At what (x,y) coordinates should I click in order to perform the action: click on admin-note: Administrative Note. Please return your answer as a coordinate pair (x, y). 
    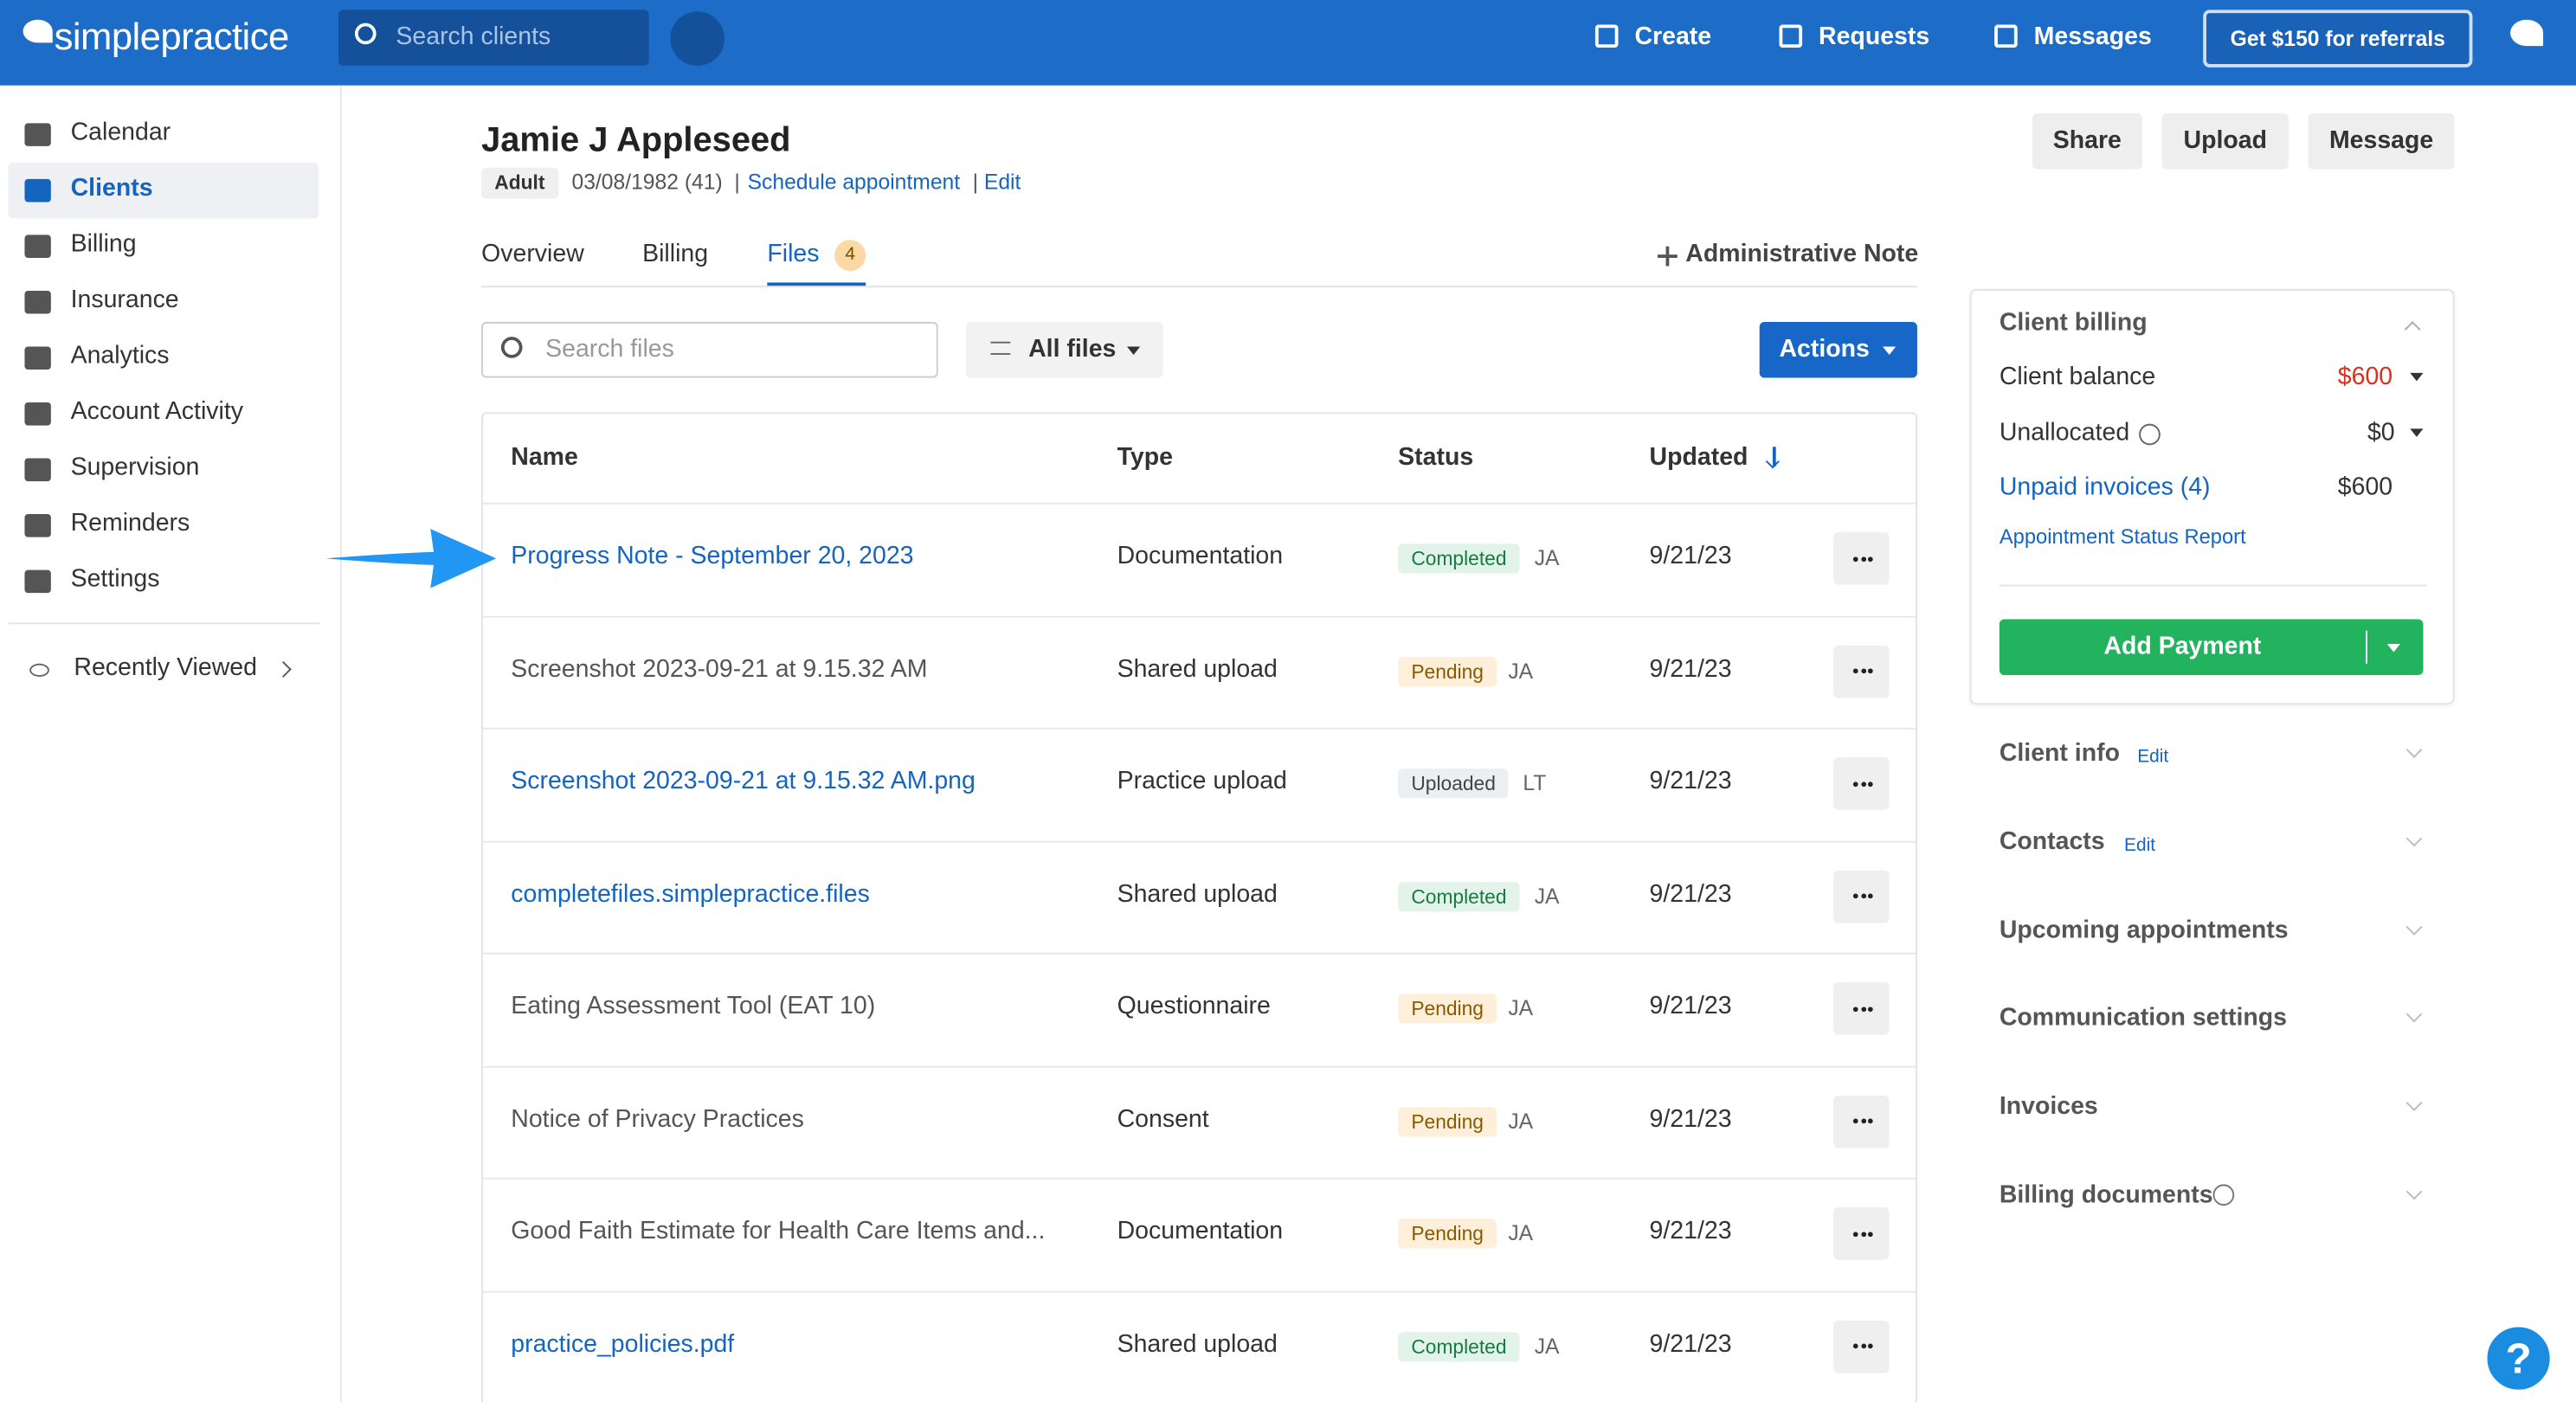
    Looking at the image, I should click on (1801, 254).